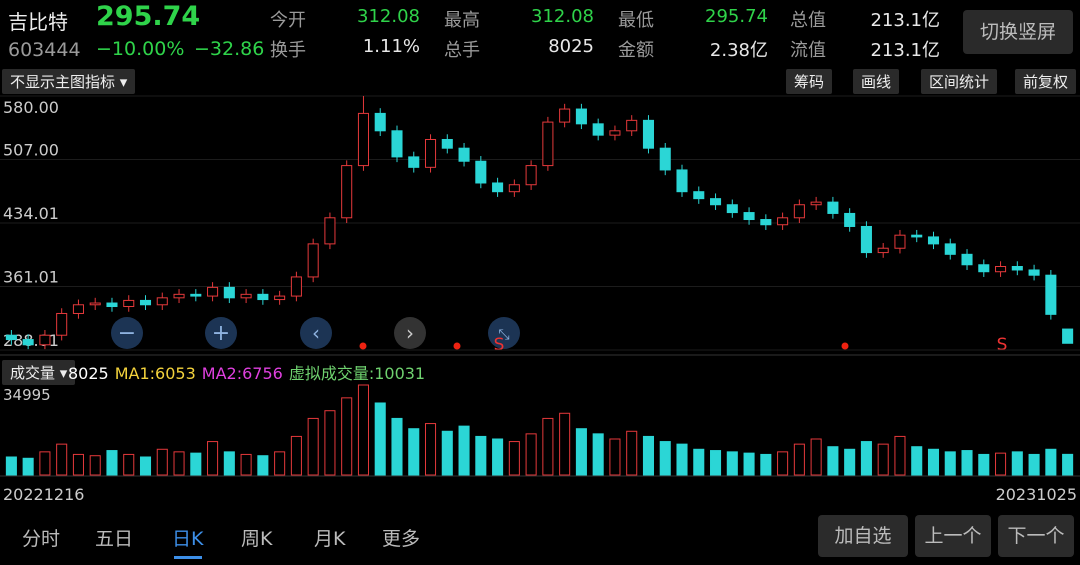 The width and height of the screenshot is (1080, 565). I want to click on icon: +, so click(221, 333).